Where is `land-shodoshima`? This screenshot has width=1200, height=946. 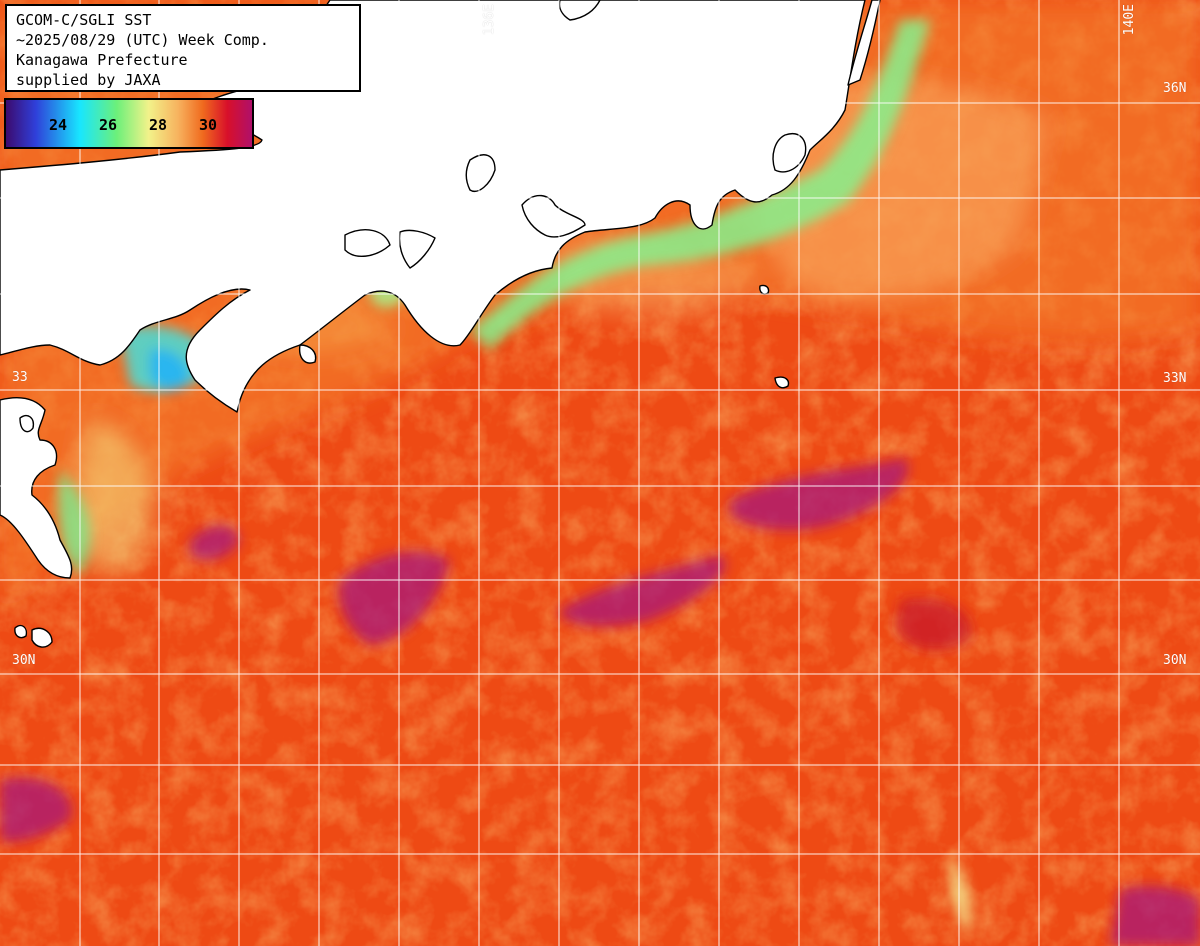
land-shodoshima is located at coordinates (367, 243).